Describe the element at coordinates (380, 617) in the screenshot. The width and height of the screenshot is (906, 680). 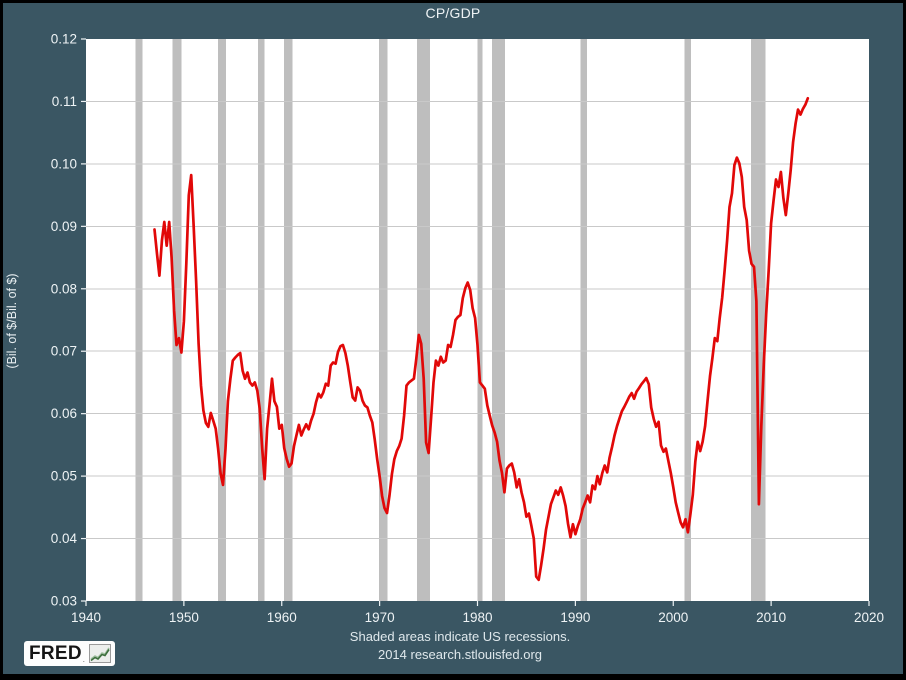
I see `x-tick-label: 1970` at that location.